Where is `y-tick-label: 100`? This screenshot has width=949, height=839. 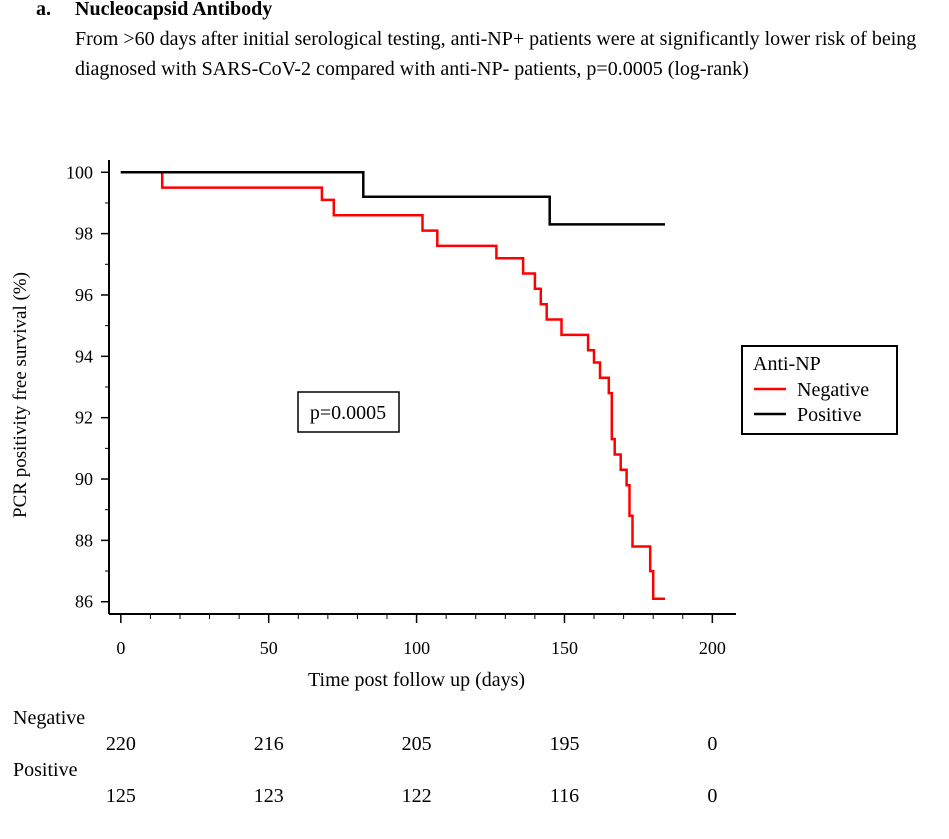
y-tick-label: 100 is located at coordinates (79, 172).